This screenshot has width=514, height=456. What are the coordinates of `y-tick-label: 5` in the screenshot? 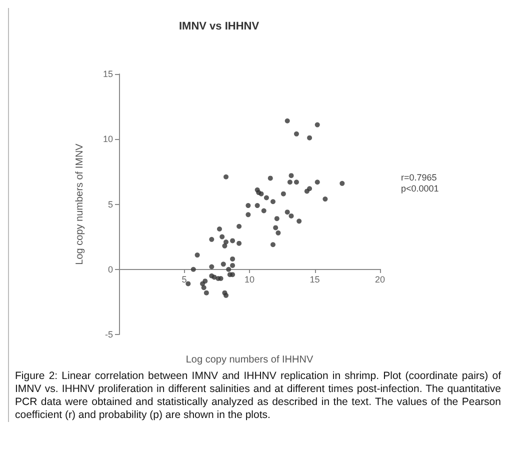 It's located at (110, 204).